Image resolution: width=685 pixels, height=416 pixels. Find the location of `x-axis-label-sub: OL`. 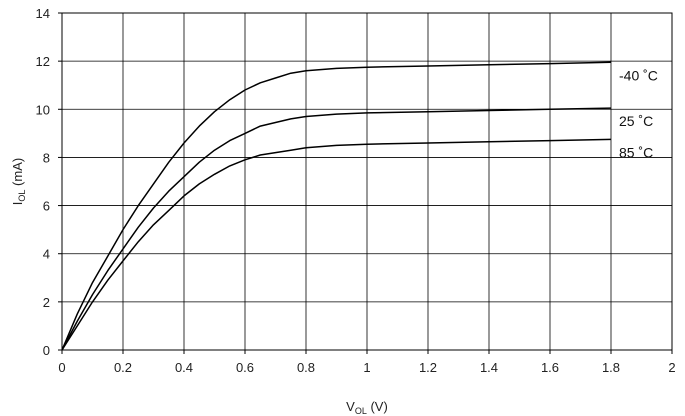

x-axis-label-sub: OL is located at coordinates (361, 411).